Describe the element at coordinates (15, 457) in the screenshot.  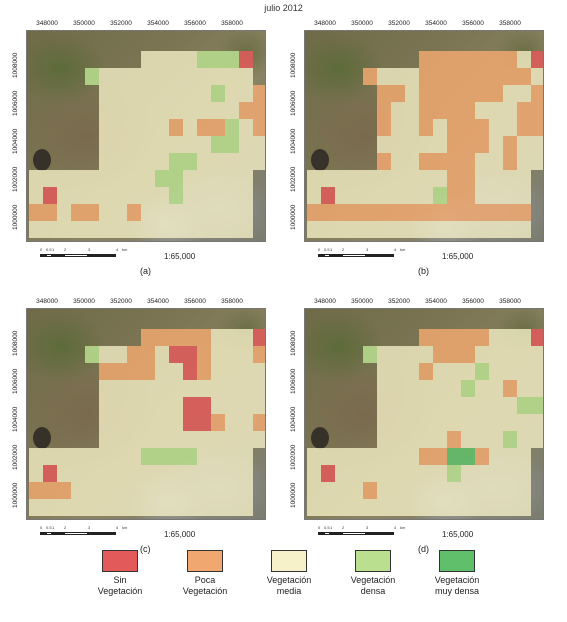
I see `y-tick-label: 1002000` at that location.